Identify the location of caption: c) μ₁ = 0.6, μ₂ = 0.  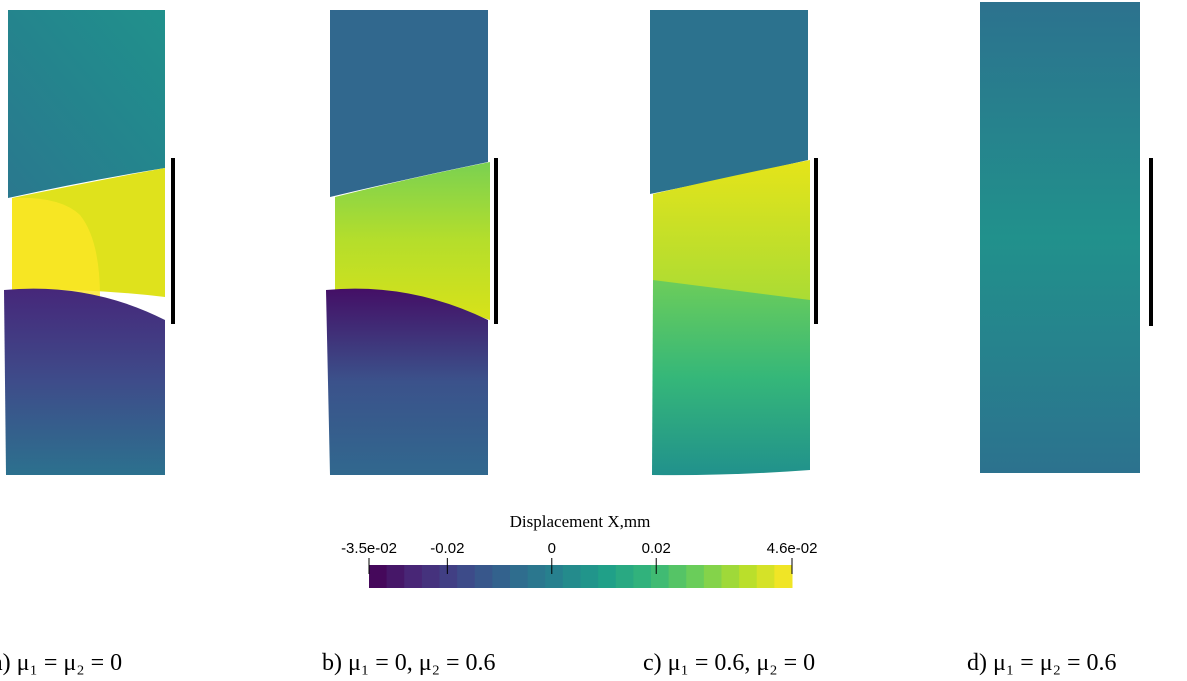
(729, 663).